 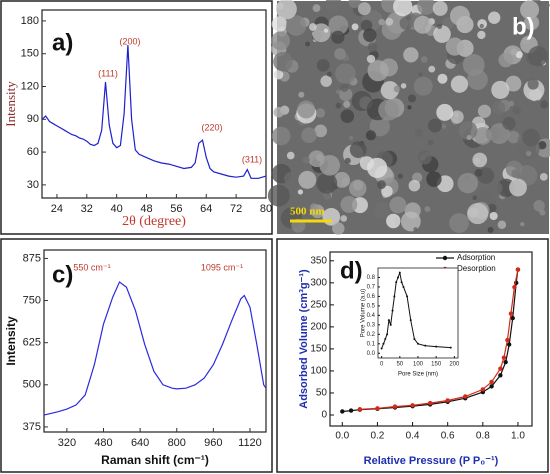 What do you see at coordinates (399, 365) in the screenshot?
I see `x-tick-label: 50` at bounding box center [399, 365].